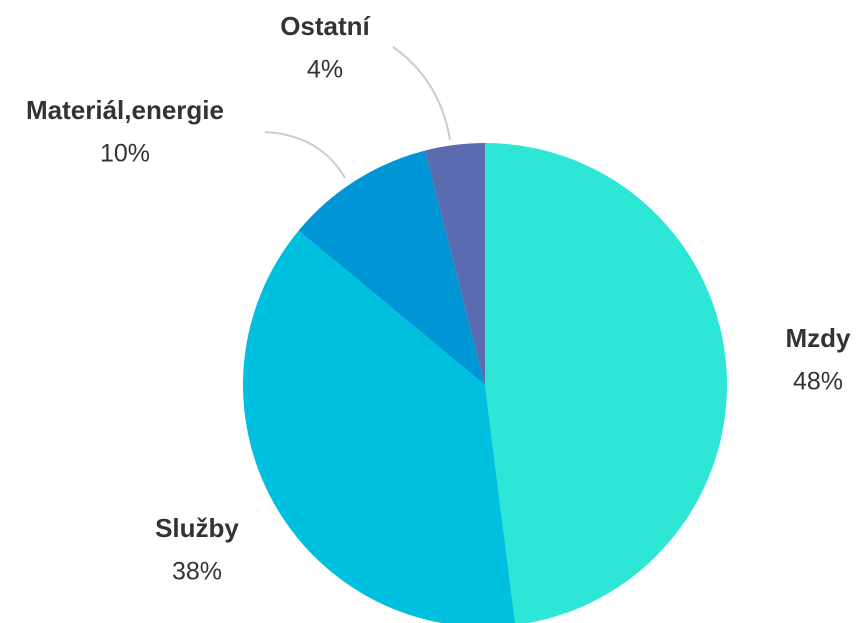 This screenshot has height=623, width=858. I want to click on slice-value-label: 48%, so click(818, 382).